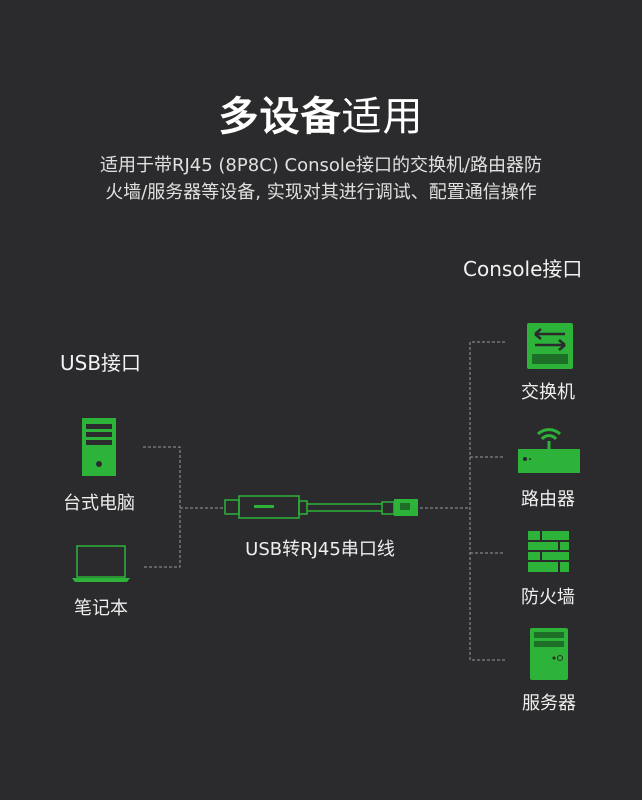  Describe the element at coordinates (548, 597) in the screenshot. I see `firewall-label: 防火墙` at that location.